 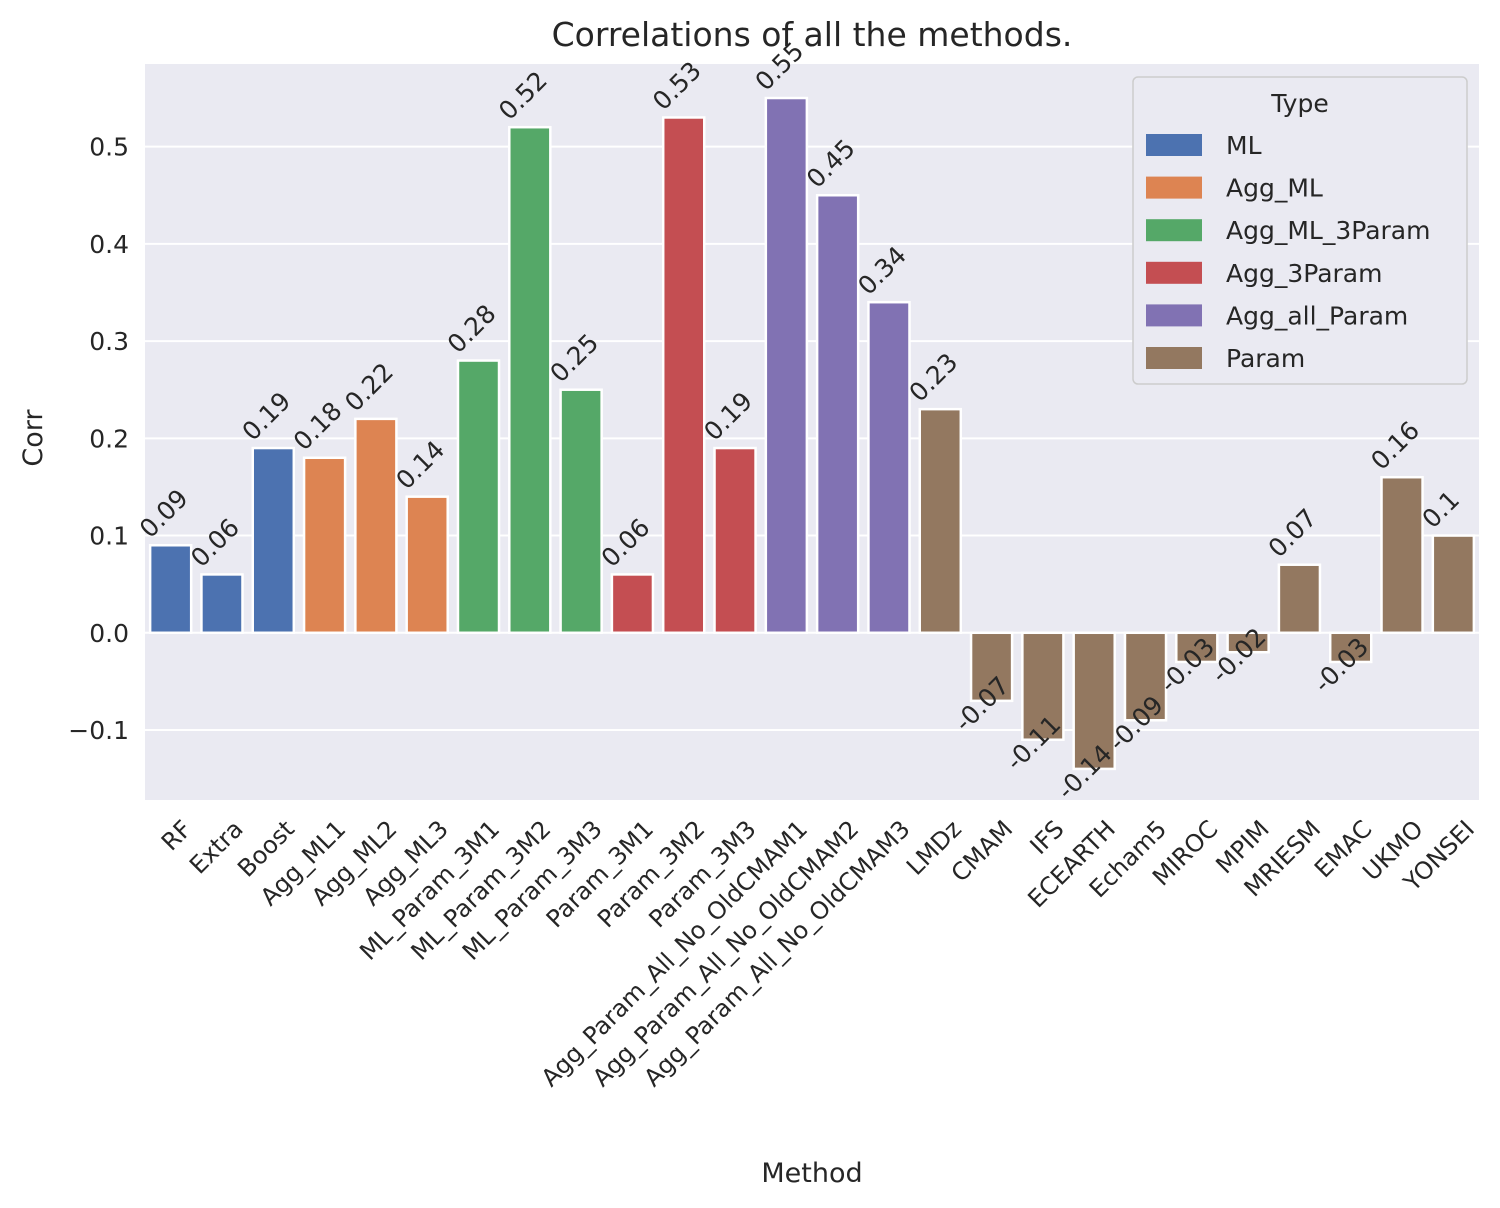 I want to click on legend-label: Agg_ML, so click(x=1274, y=188).